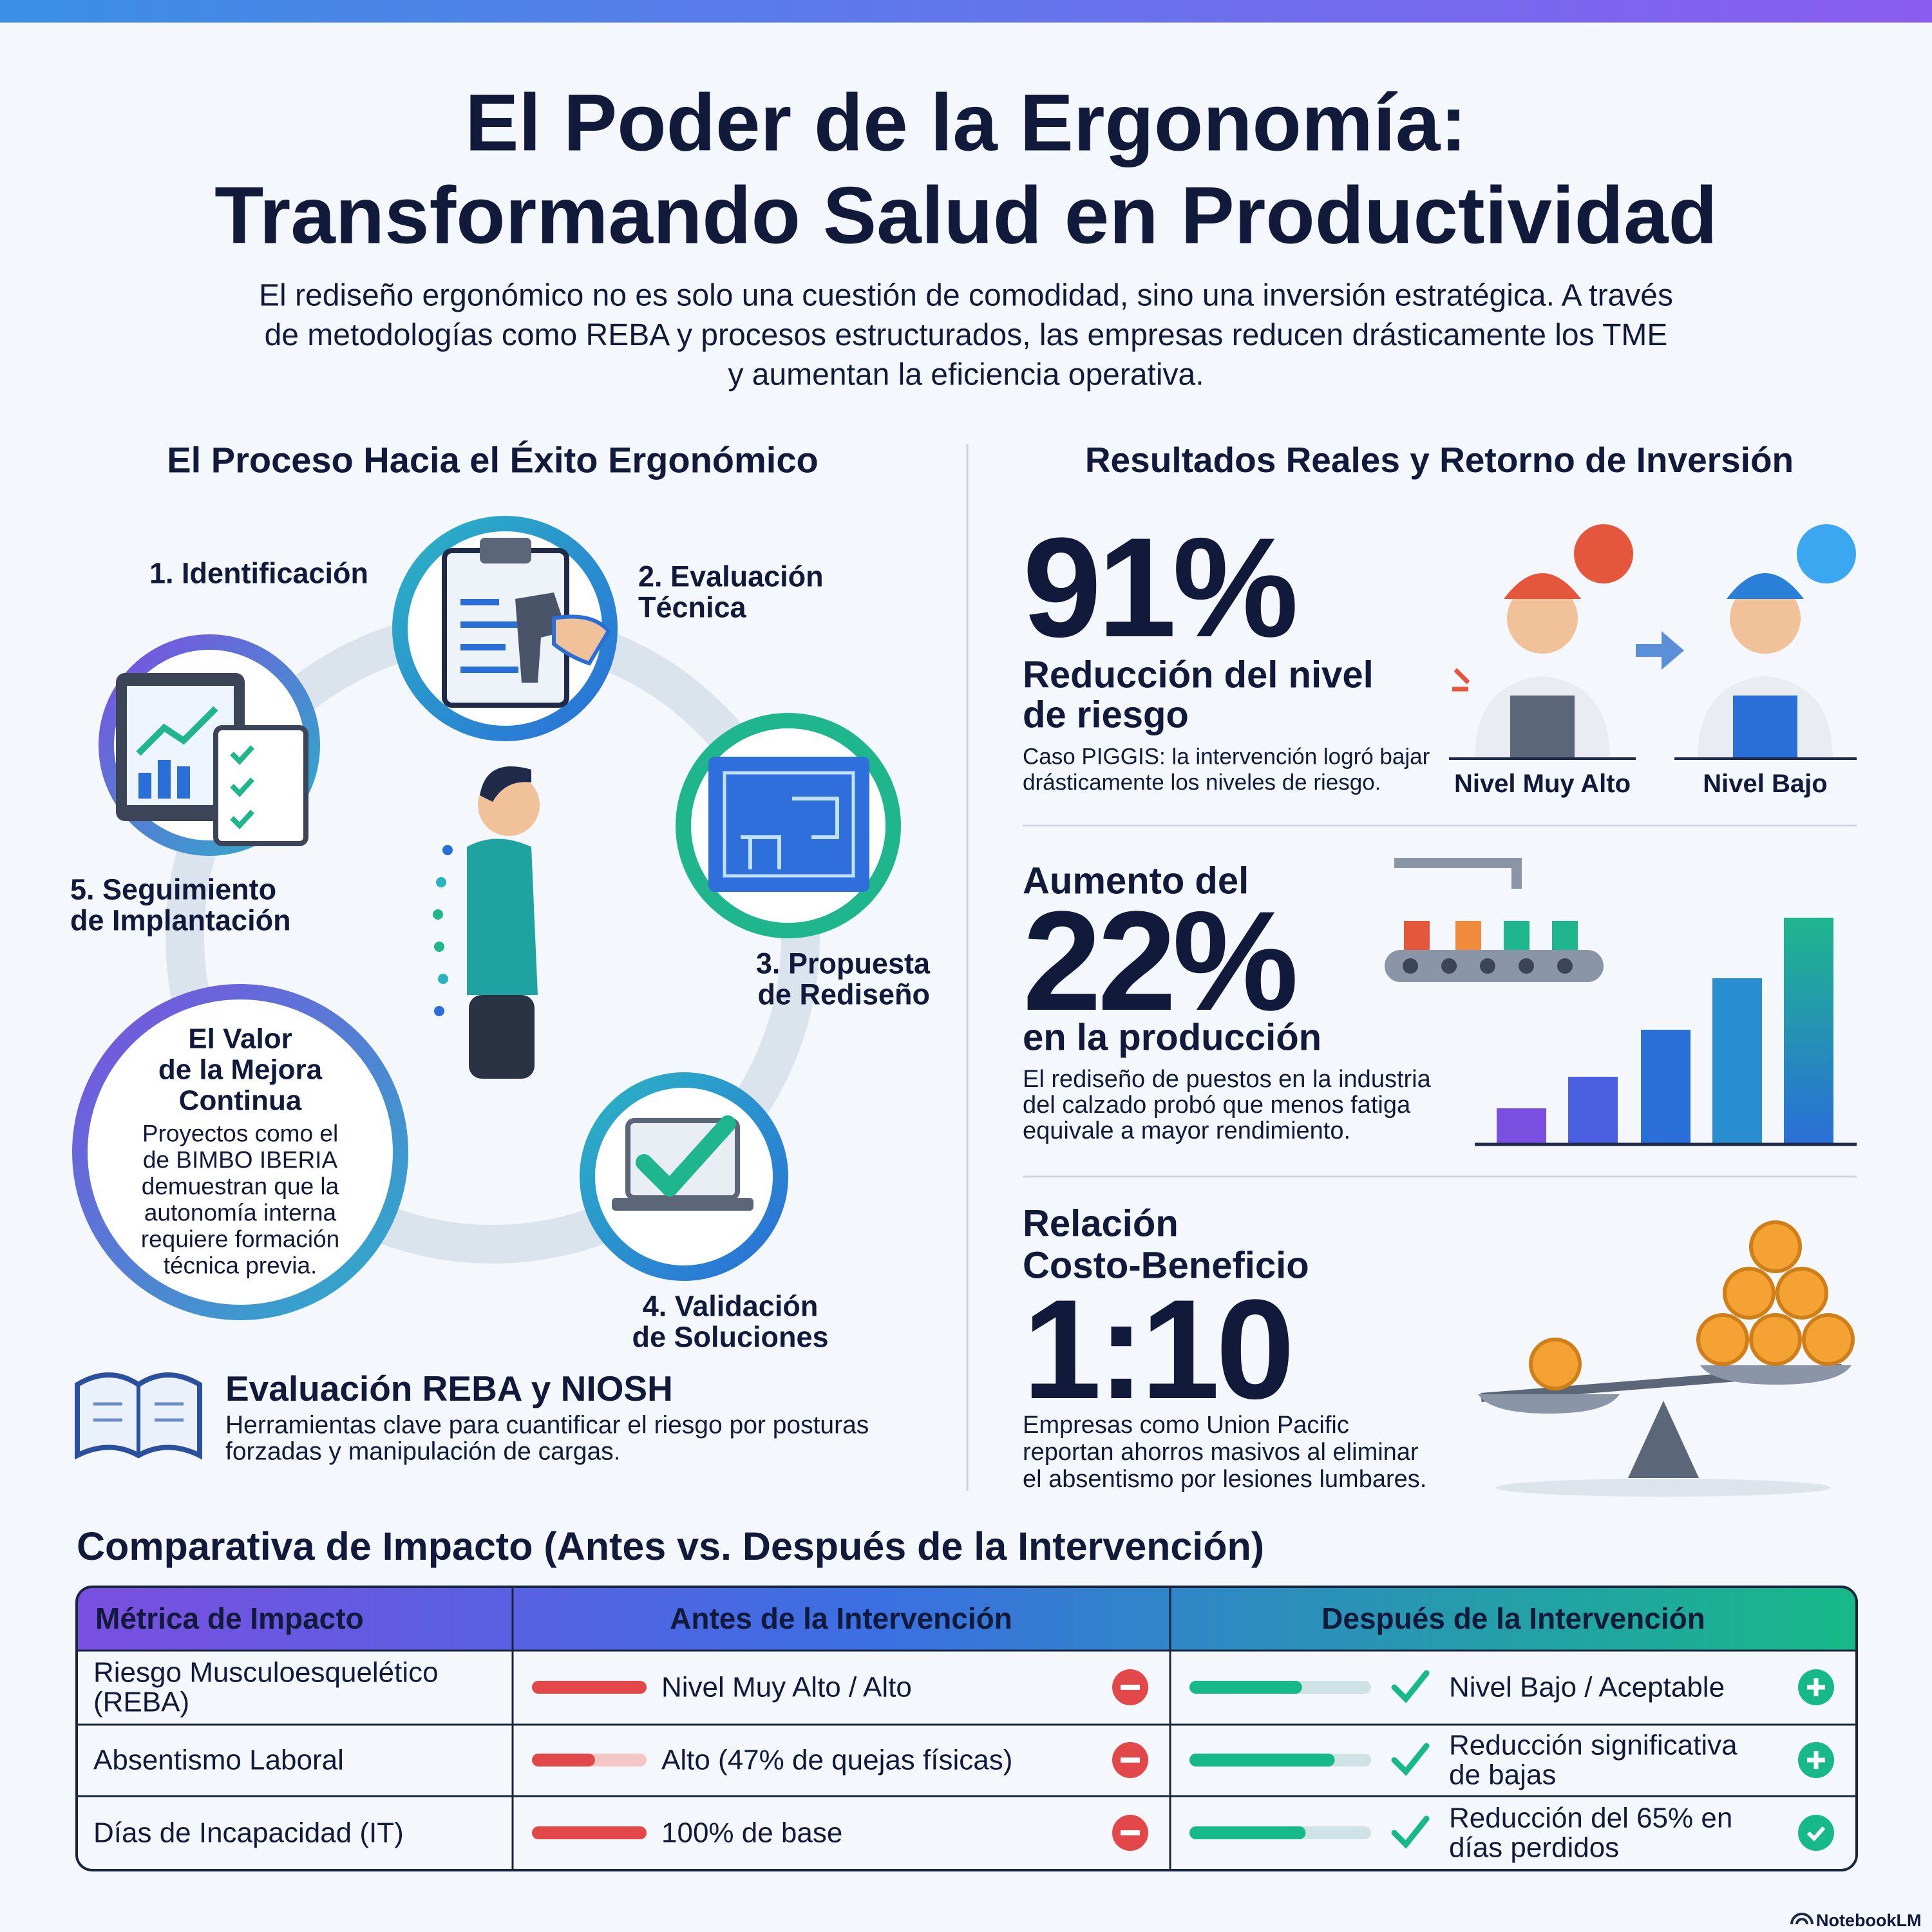  What do you see at coordinates (1106, 715) in the screenshot?
I see `stat-title: de riesgo` at bounding box center [1106, 715].